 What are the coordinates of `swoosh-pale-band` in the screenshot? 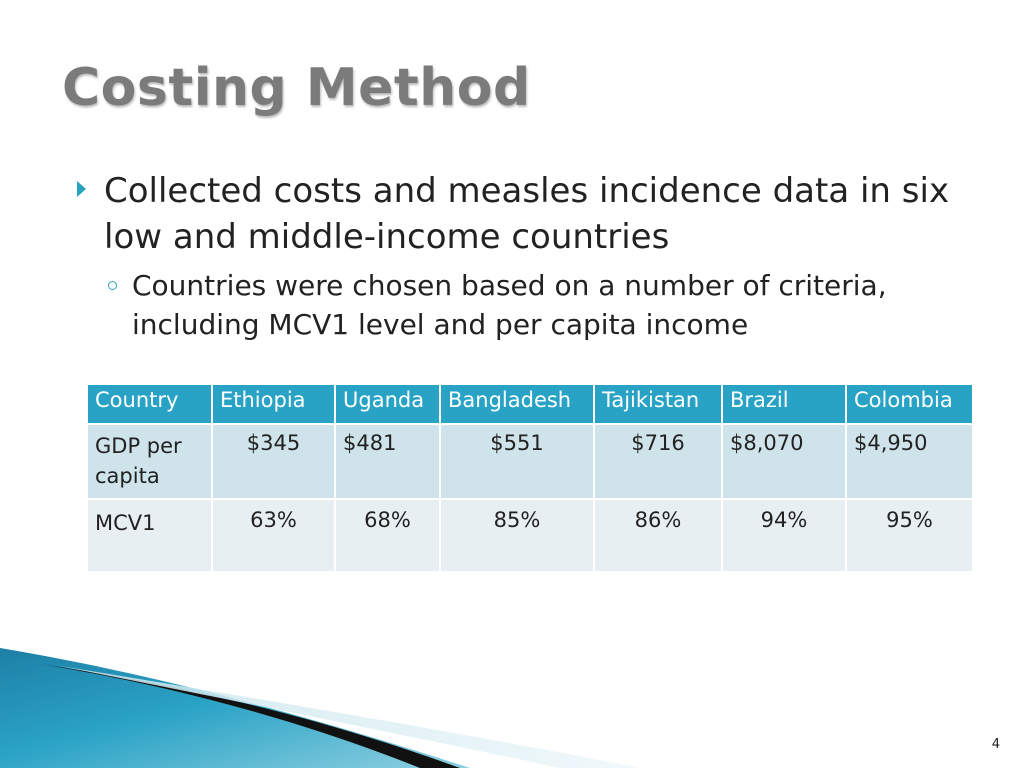 It's located at (350, 717).